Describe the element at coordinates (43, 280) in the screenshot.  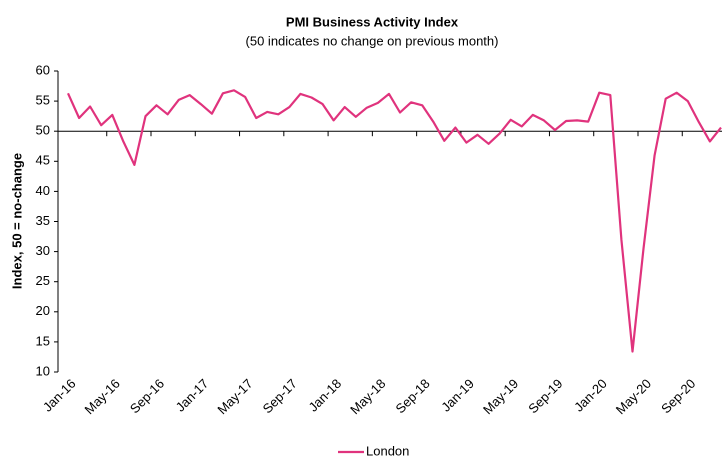
I see `y-tick-label: 25` at that location.